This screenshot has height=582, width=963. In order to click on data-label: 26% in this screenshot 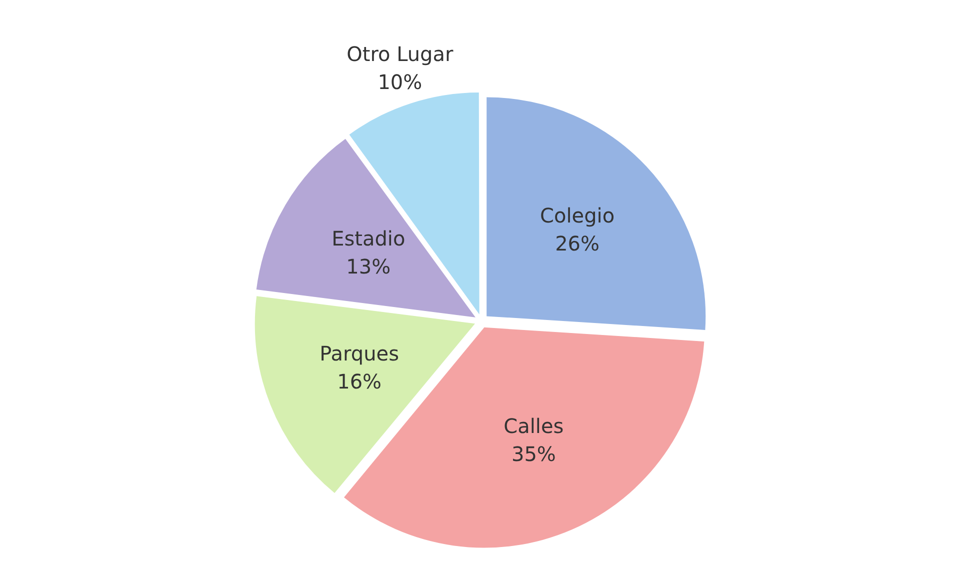, I will do `click(577, 243)`.